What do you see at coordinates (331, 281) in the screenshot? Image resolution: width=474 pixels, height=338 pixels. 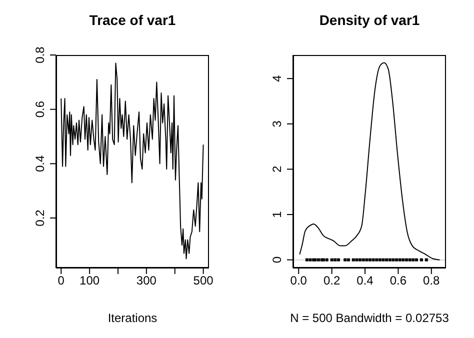 I see `x-tick-label: 0.2` at bounding box center [331, 281].